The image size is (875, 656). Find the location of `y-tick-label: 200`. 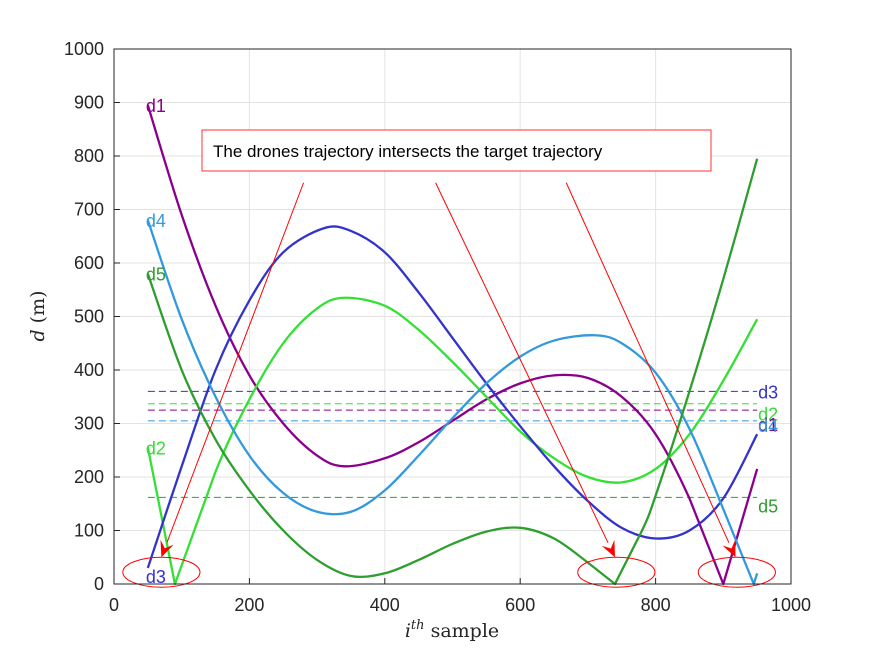

y-tick-label: 200 is located at coordinates (89, 477).